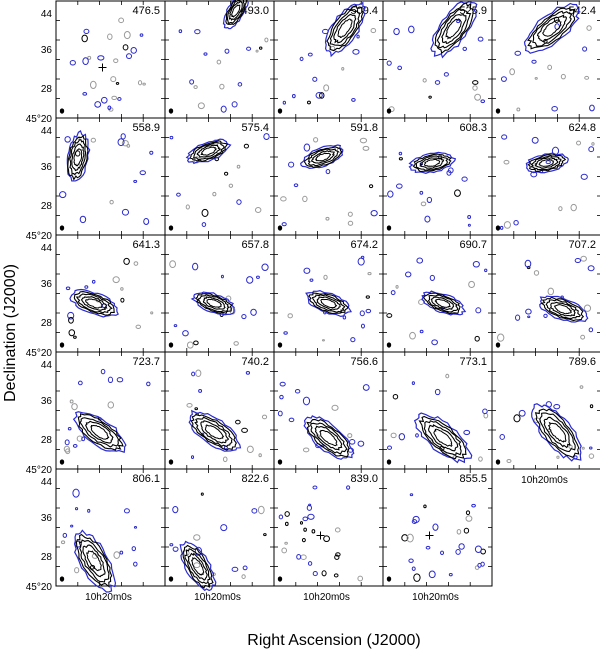  I want to click on channel-panel: 558.9, so click(110, 176).